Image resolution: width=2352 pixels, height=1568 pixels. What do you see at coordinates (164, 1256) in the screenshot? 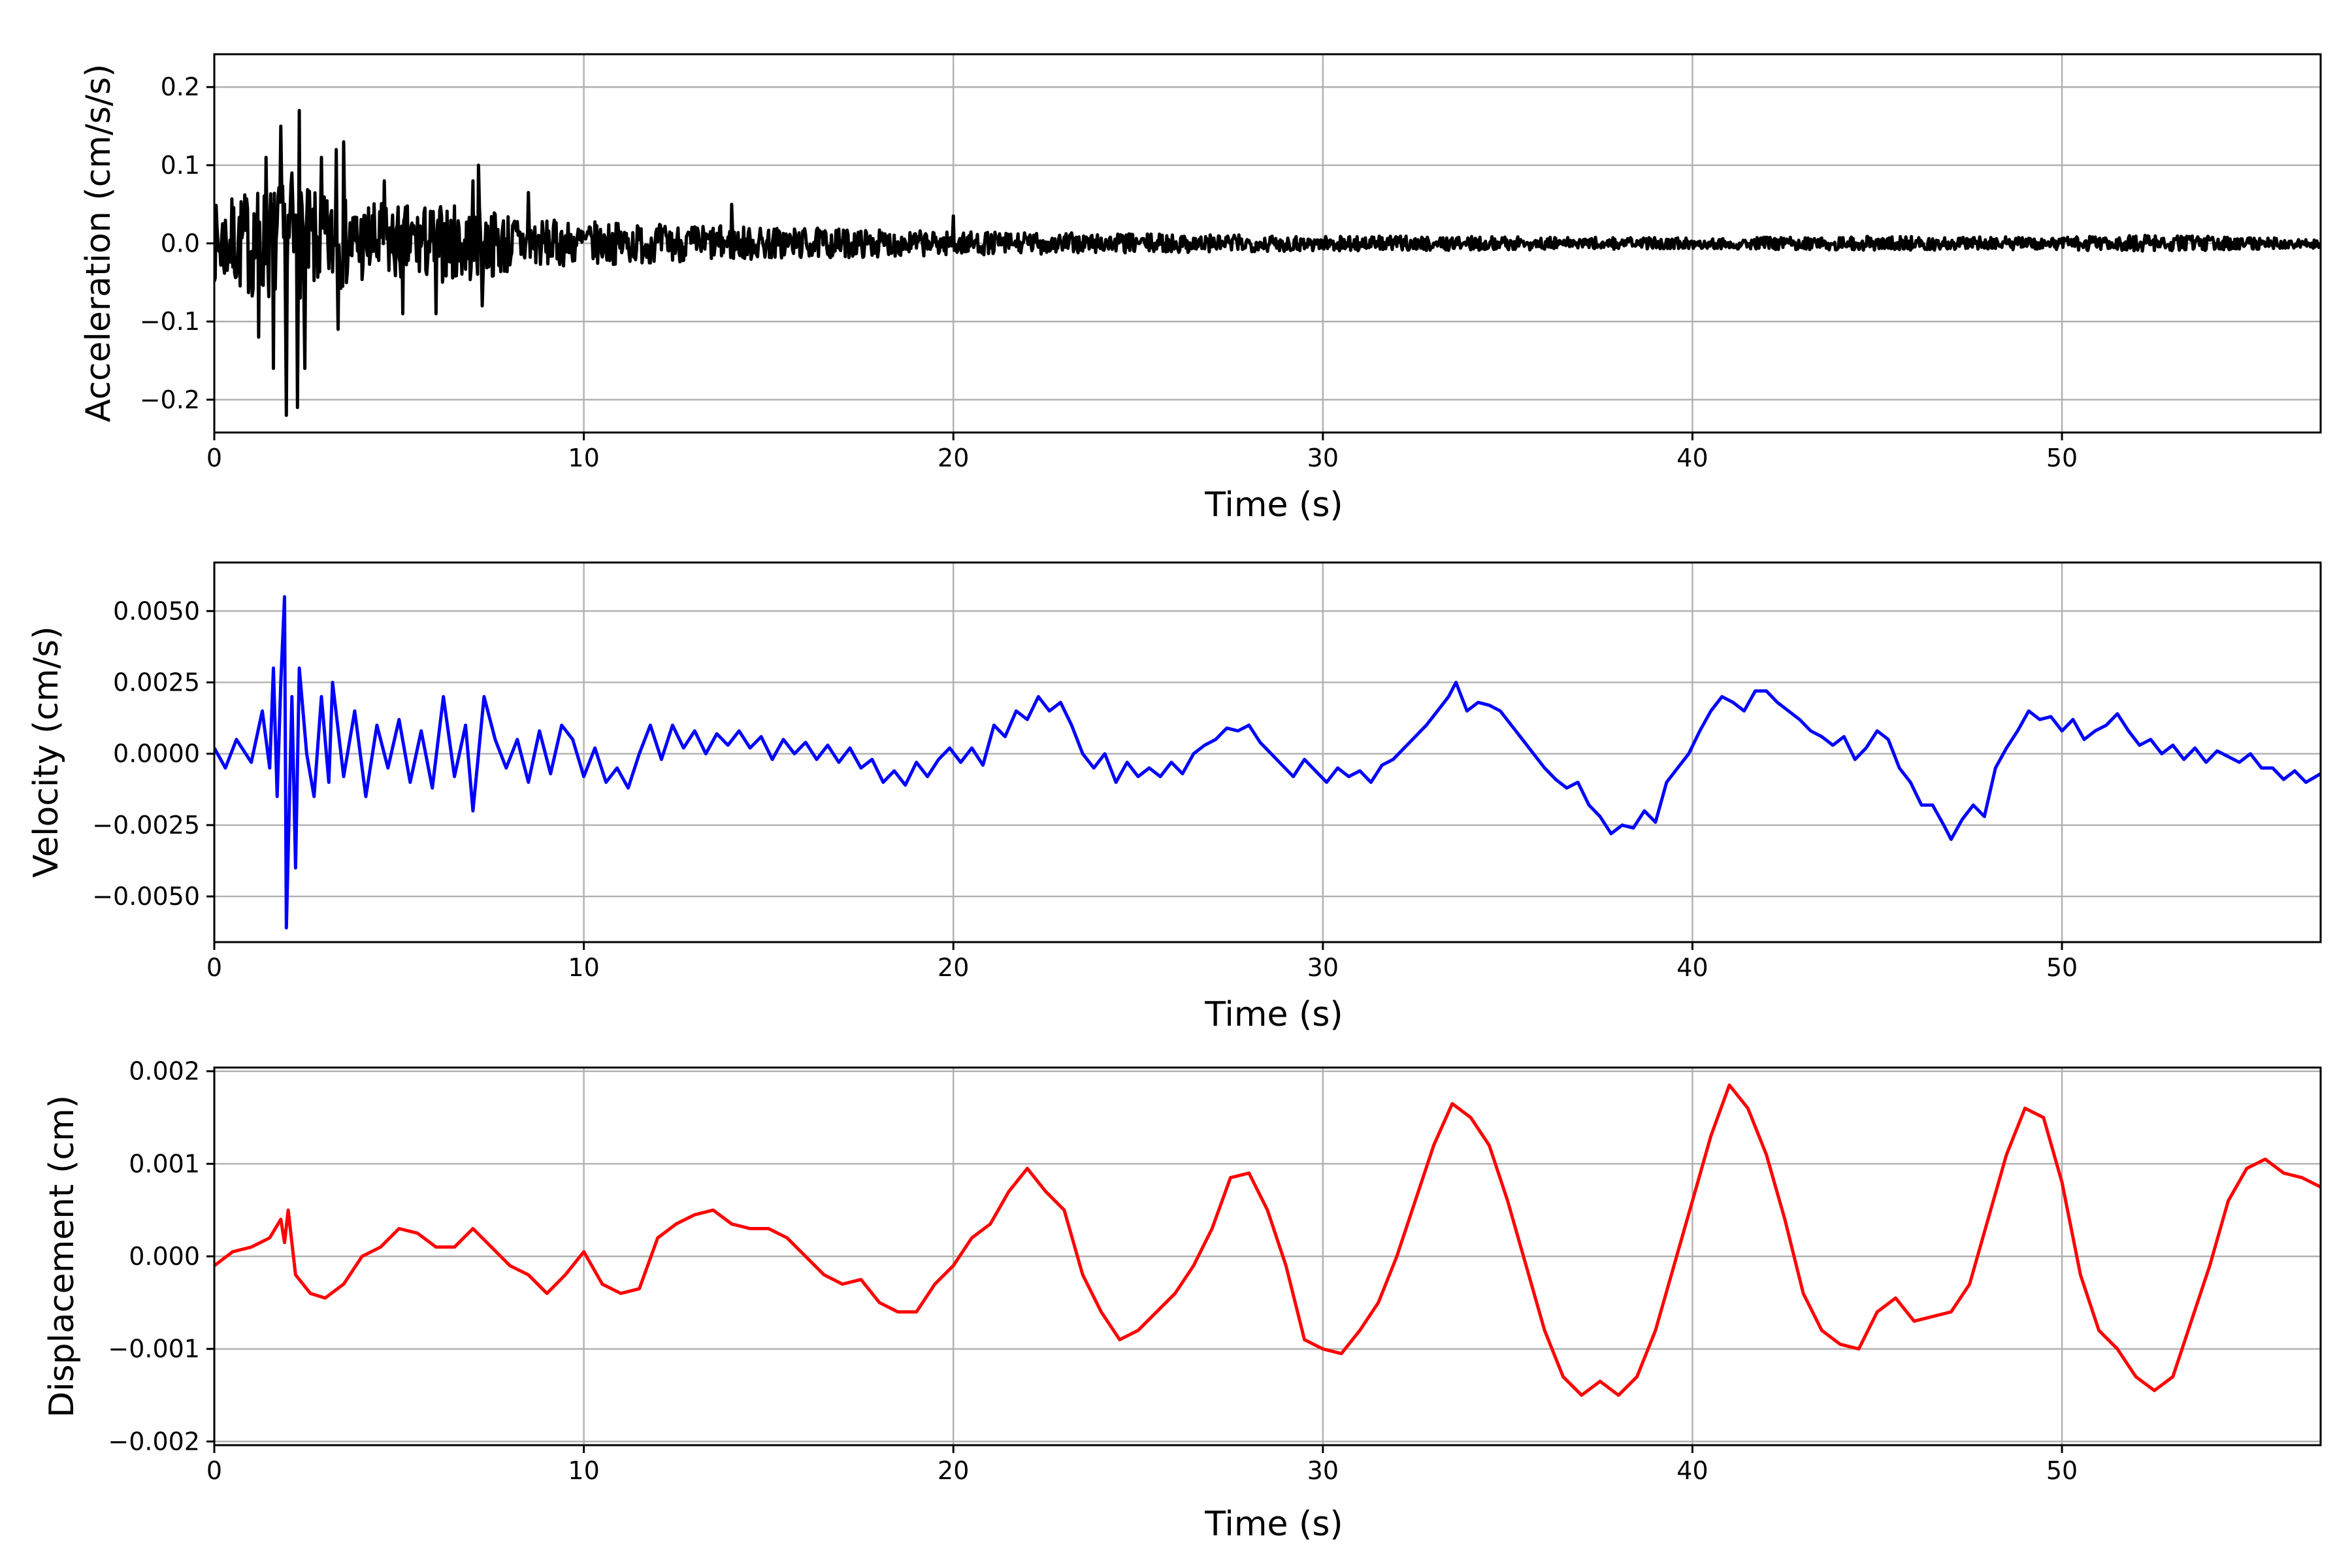
I see `y-tick-label: 0.000` at bounding box center [164, 1256].